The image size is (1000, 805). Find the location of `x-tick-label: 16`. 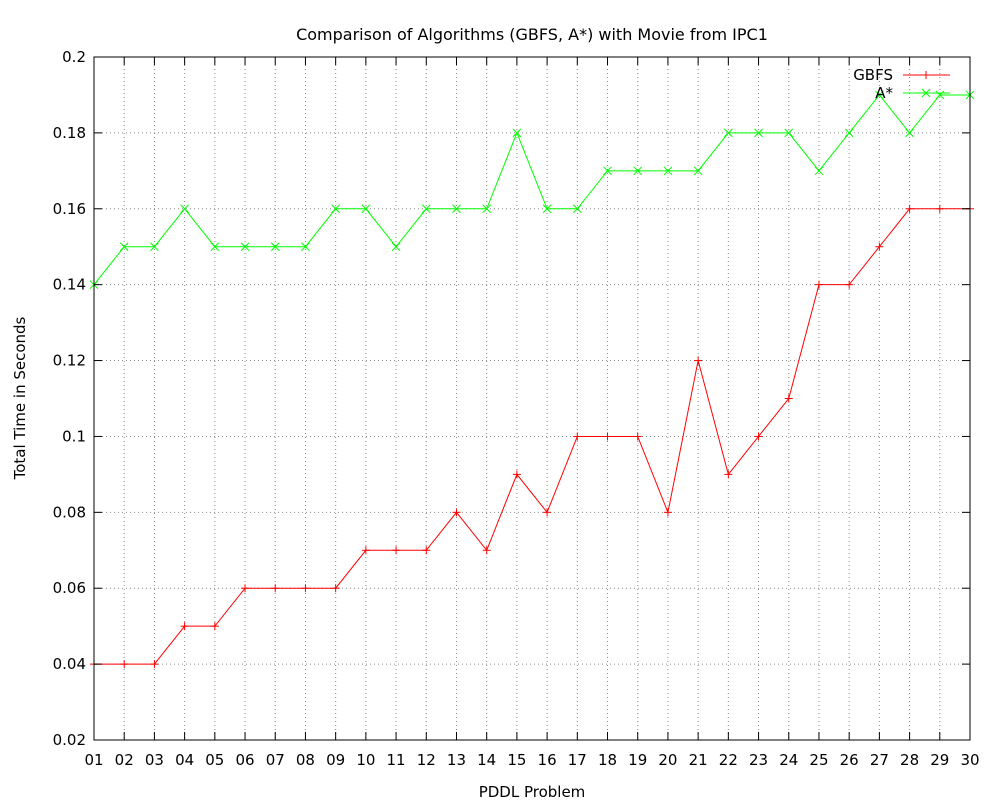

x-tick-label: 16 is located at coordinates (547, 760).